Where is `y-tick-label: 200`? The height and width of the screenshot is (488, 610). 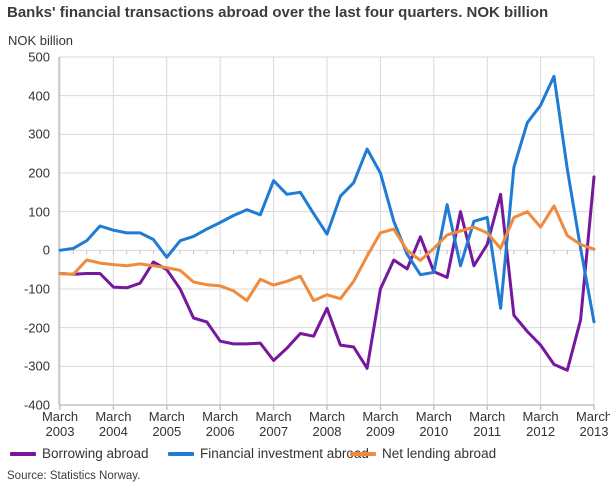
y-tick-label: 200 is located at coordinates (39, 173).